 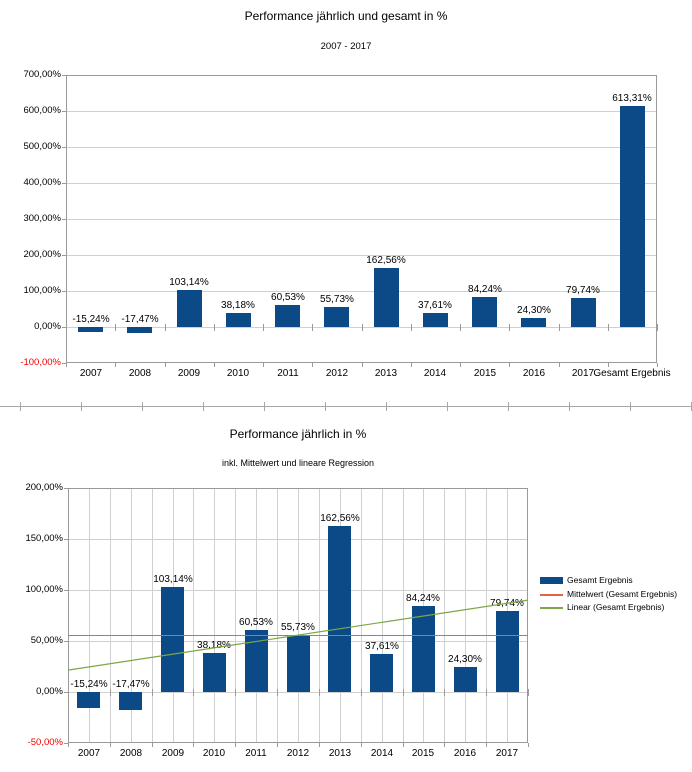 I want to click on x-axis-category-label: 2009, so click(x=189, y=373).